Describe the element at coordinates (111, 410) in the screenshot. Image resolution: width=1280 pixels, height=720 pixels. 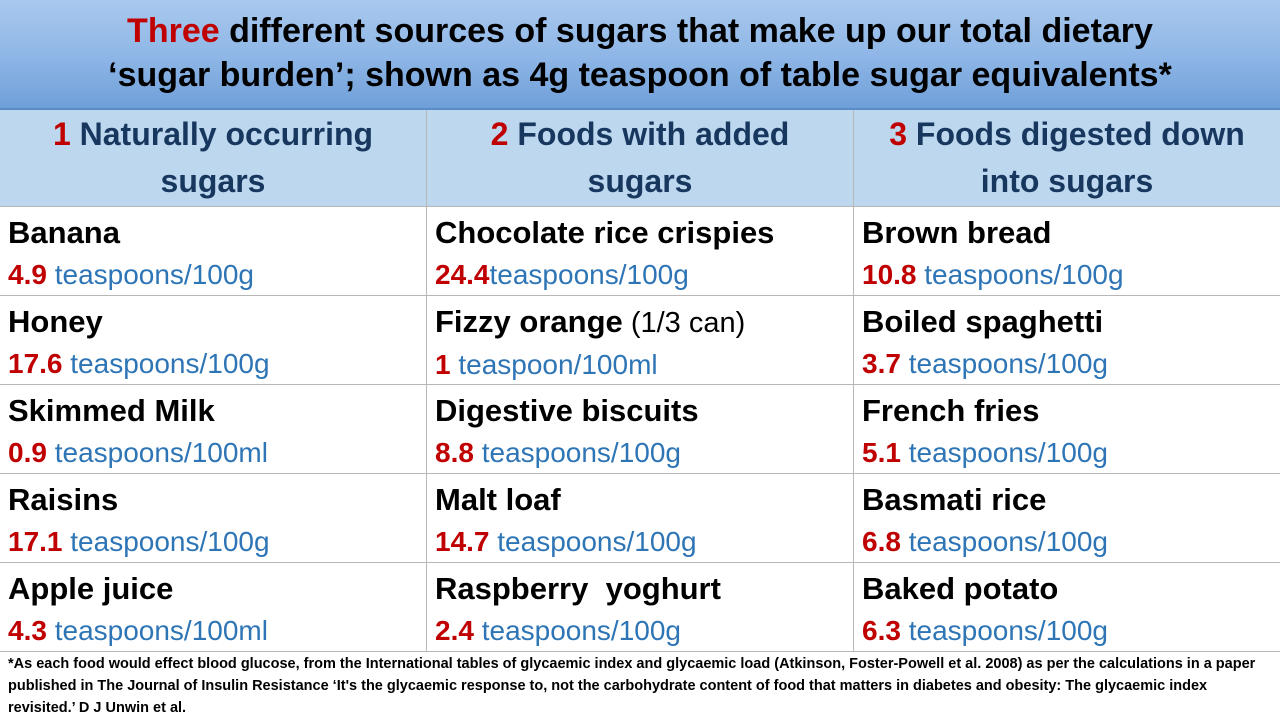
I see `food-name: Skimmed Milk` at that location.